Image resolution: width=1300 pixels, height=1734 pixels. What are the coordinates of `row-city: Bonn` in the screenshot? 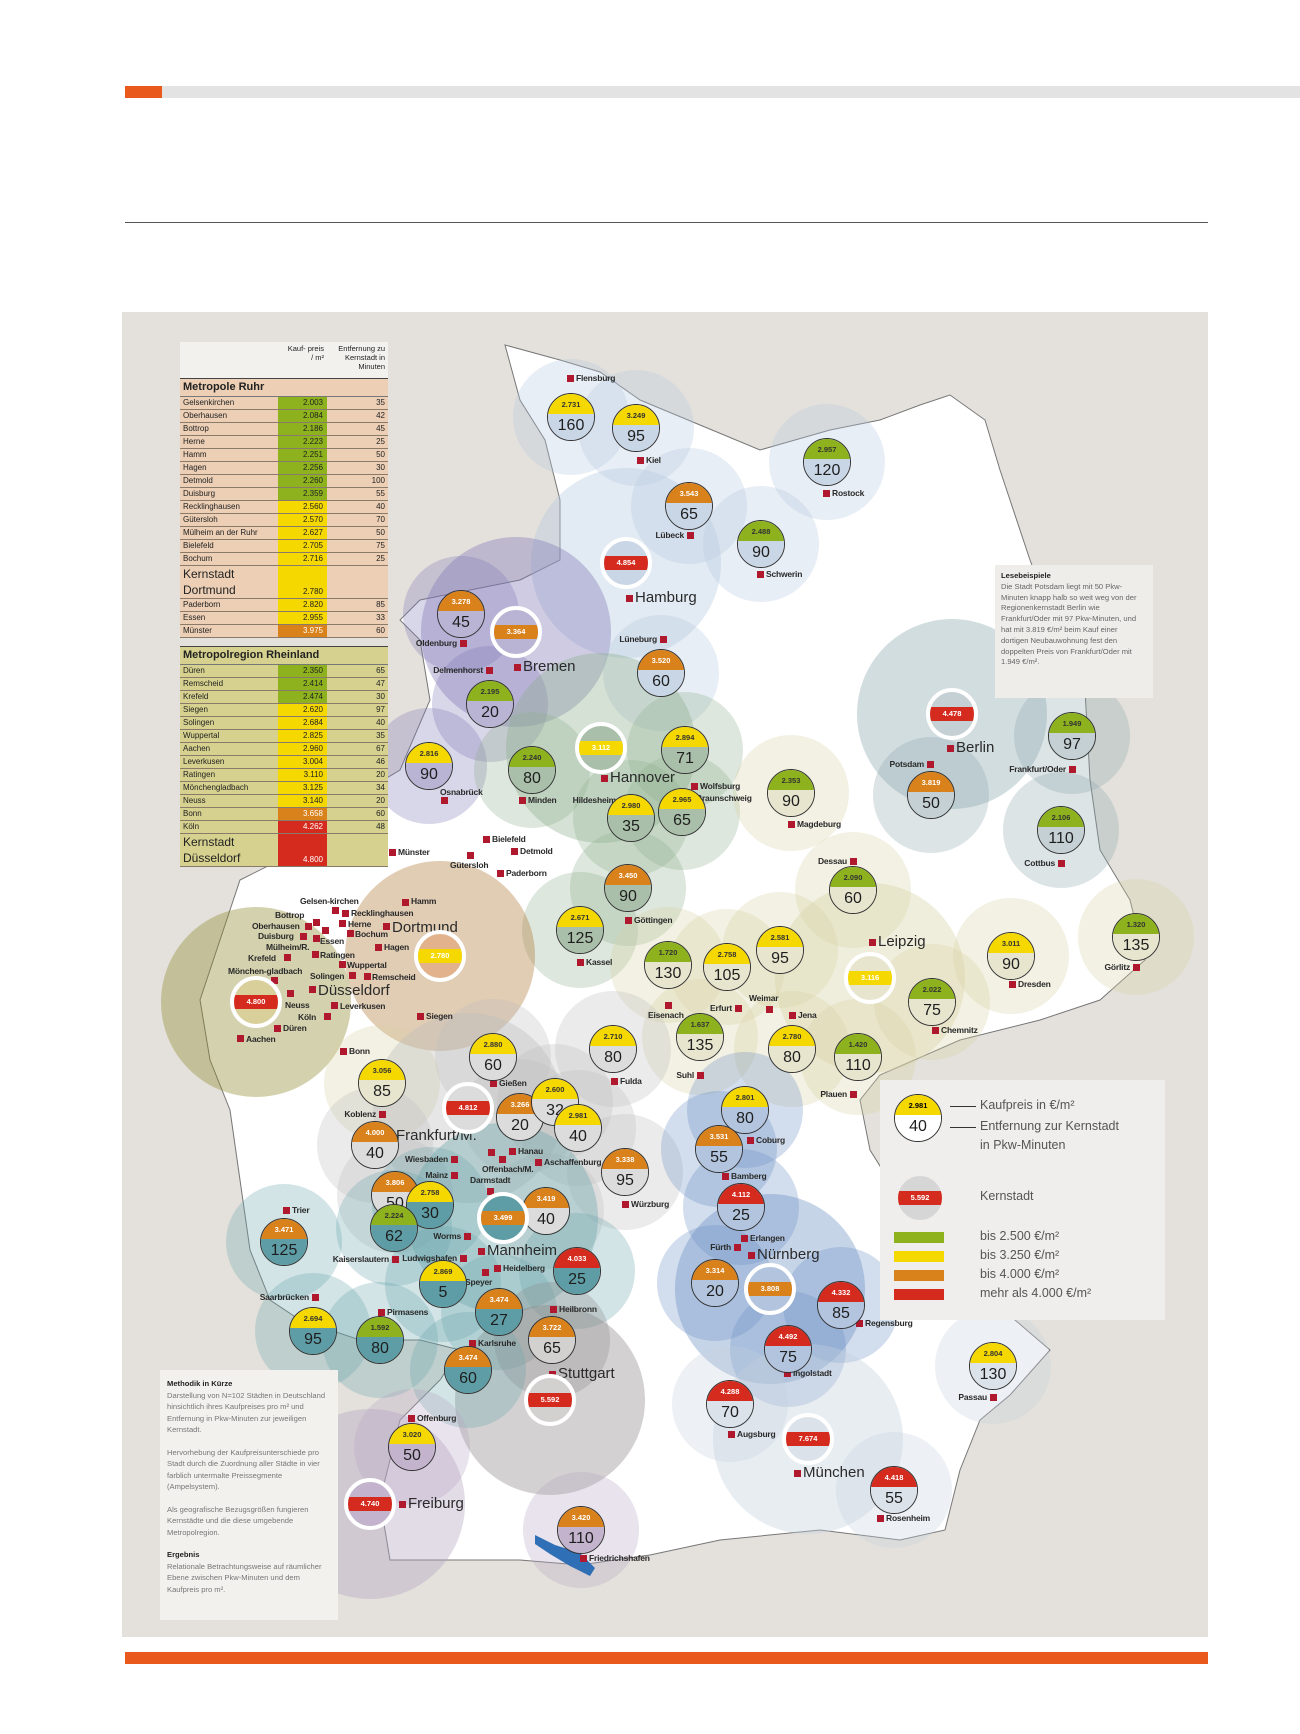 It's located at (192, 813).